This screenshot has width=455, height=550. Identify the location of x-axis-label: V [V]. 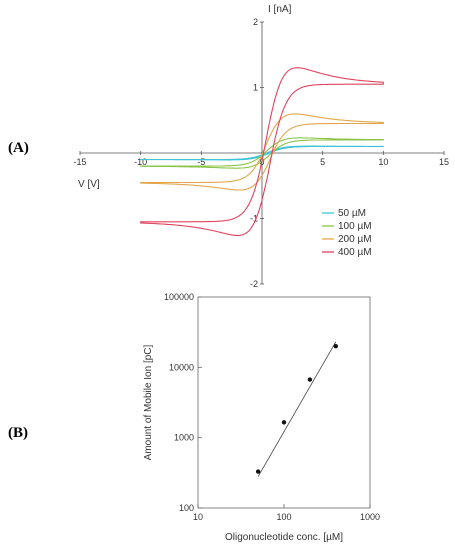
(89, 184).